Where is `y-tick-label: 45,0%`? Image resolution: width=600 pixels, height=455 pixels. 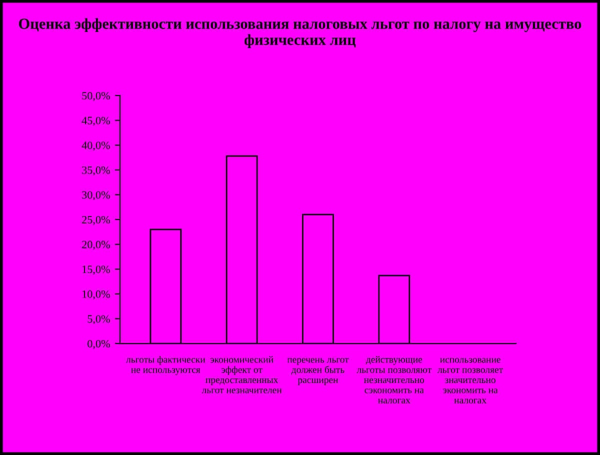
y-tick-label: 45,0% is located at coordinates (96, 121).